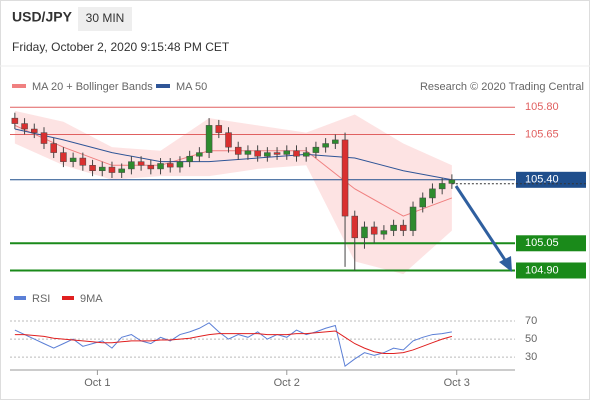 The image size is (590, 400). I want to click on y-tick-label: 50, so click(531, 339).